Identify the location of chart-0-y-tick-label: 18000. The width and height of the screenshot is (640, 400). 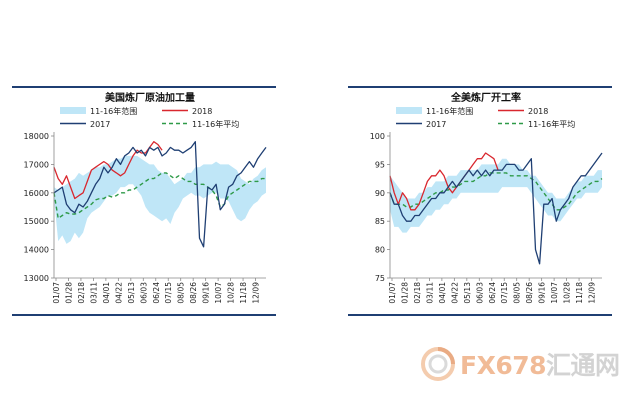
(36, 136).